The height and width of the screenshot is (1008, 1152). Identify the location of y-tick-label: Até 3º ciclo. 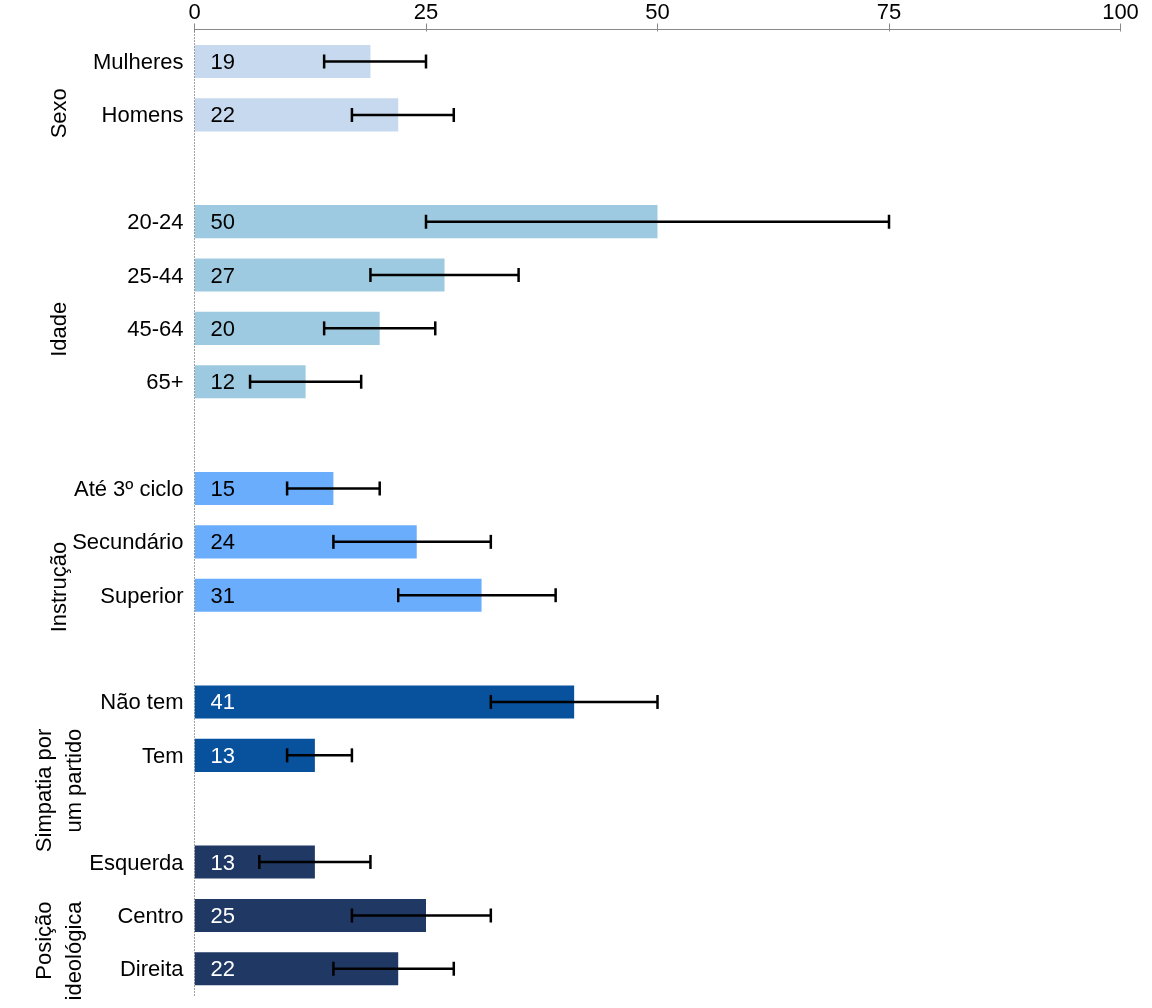
(128, 488).